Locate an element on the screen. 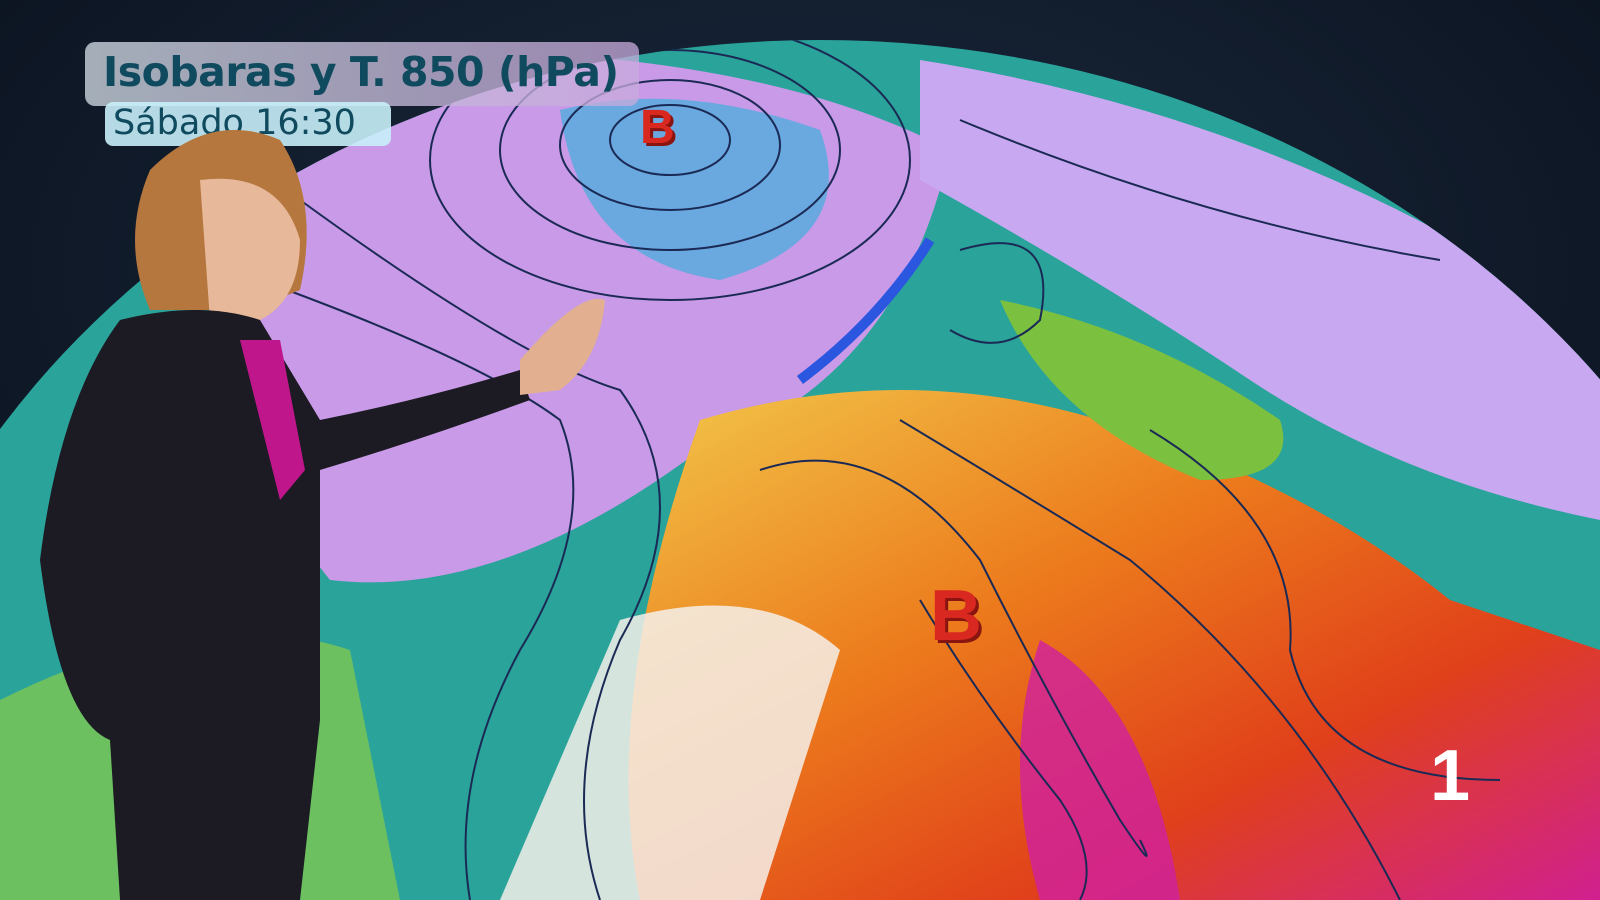 This screenshot has width=1600, height=900. presenter-hand is located at coordinates (562, 346).